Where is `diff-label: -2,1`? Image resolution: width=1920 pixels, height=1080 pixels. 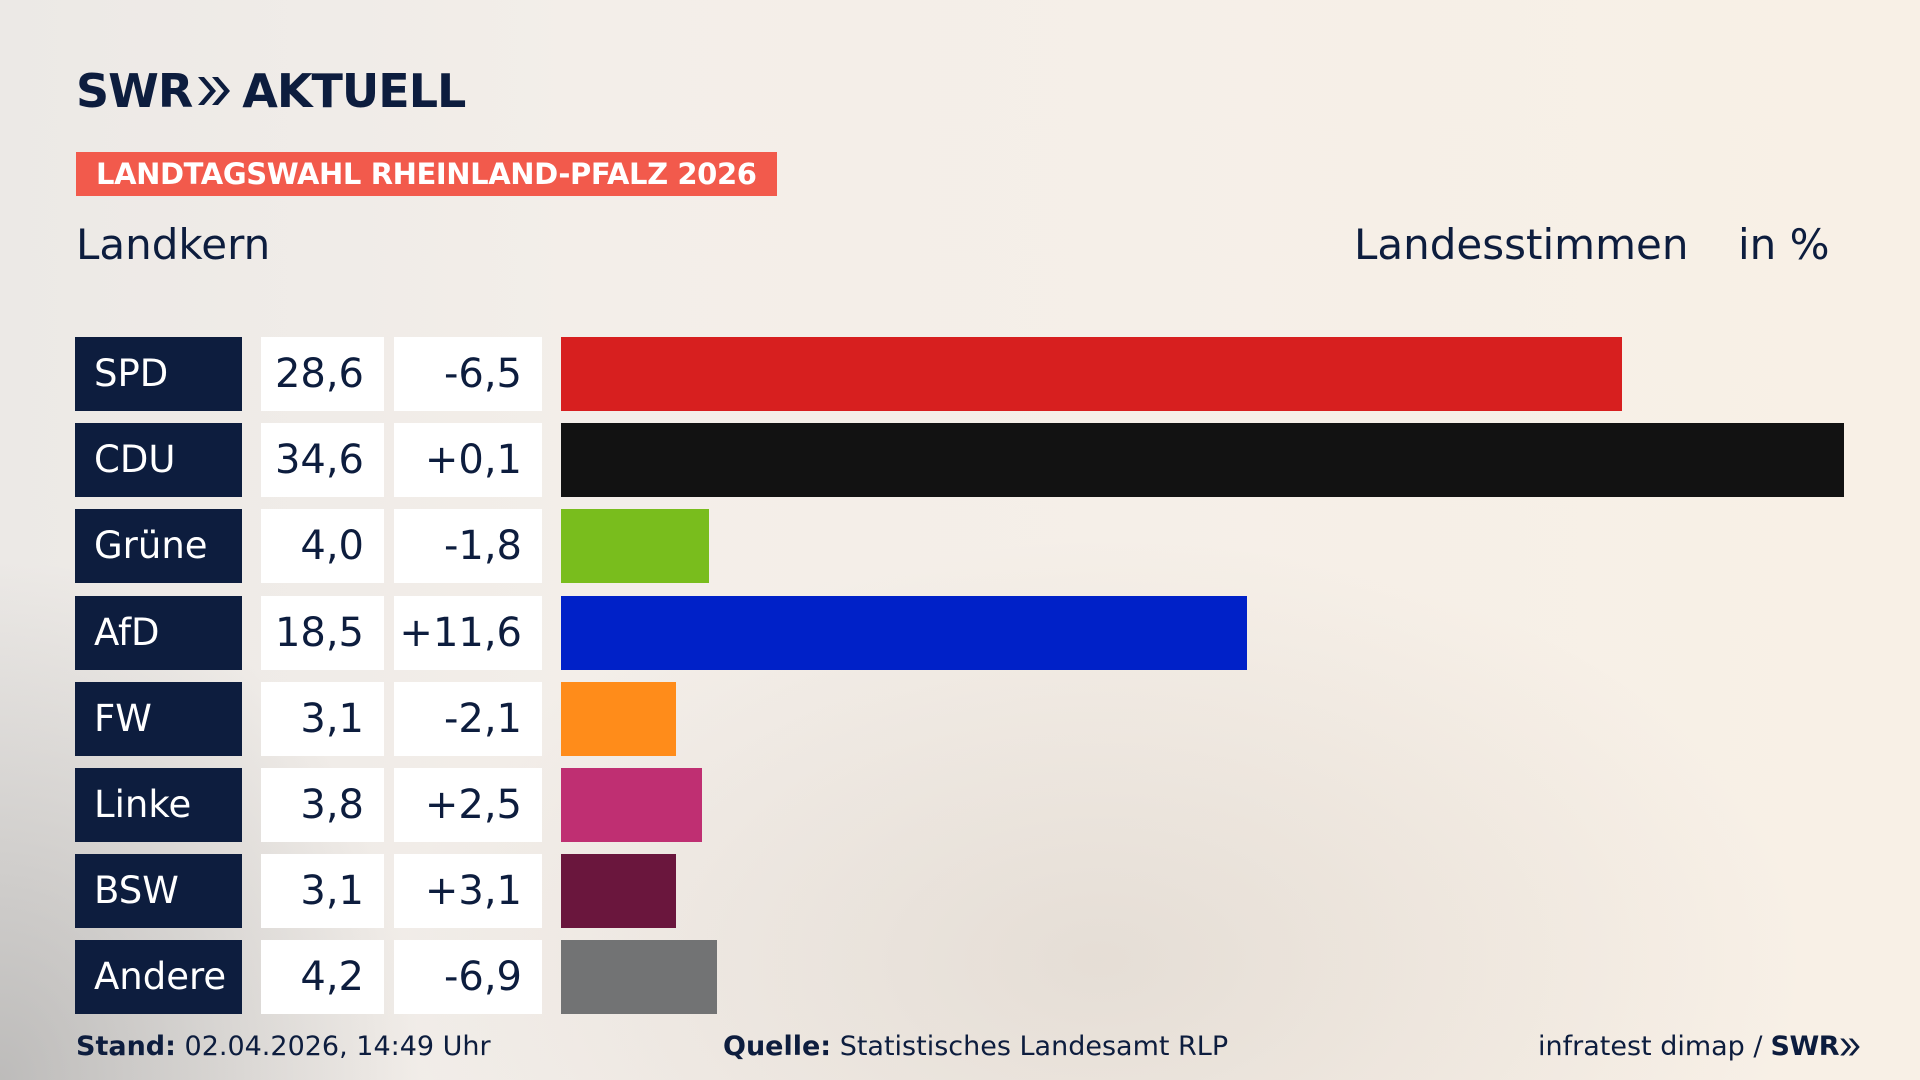
diff-label: -2,1 is located at coordinates (468, 718).